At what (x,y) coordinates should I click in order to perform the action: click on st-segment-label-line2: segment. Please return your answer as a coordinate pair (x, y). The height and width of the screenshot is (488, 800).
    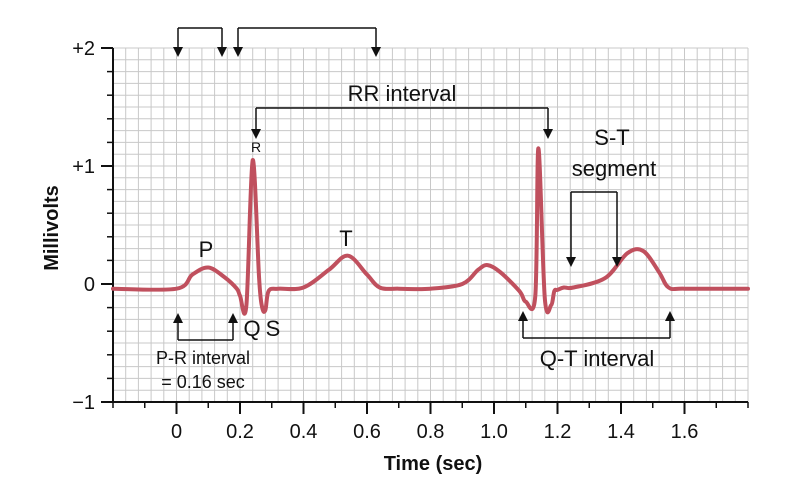
    Looking at the image, I should click on (614, 168).